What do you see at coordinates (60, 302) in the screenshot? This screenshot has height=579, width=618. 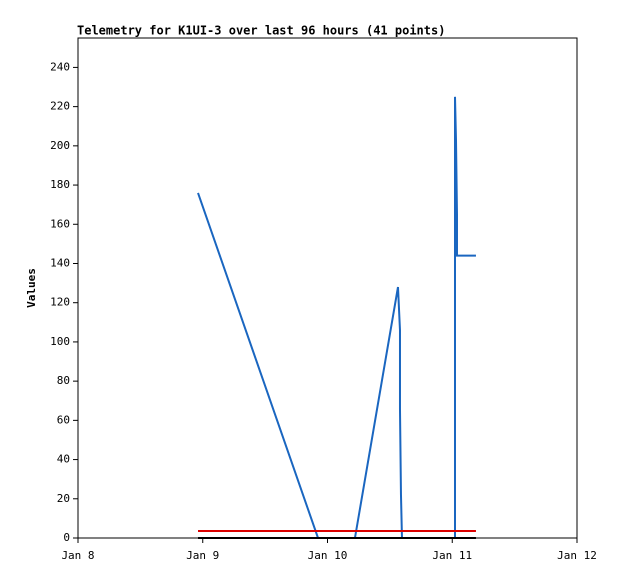 I see `y-tick-label: 120` at bounding box center [60, 302].